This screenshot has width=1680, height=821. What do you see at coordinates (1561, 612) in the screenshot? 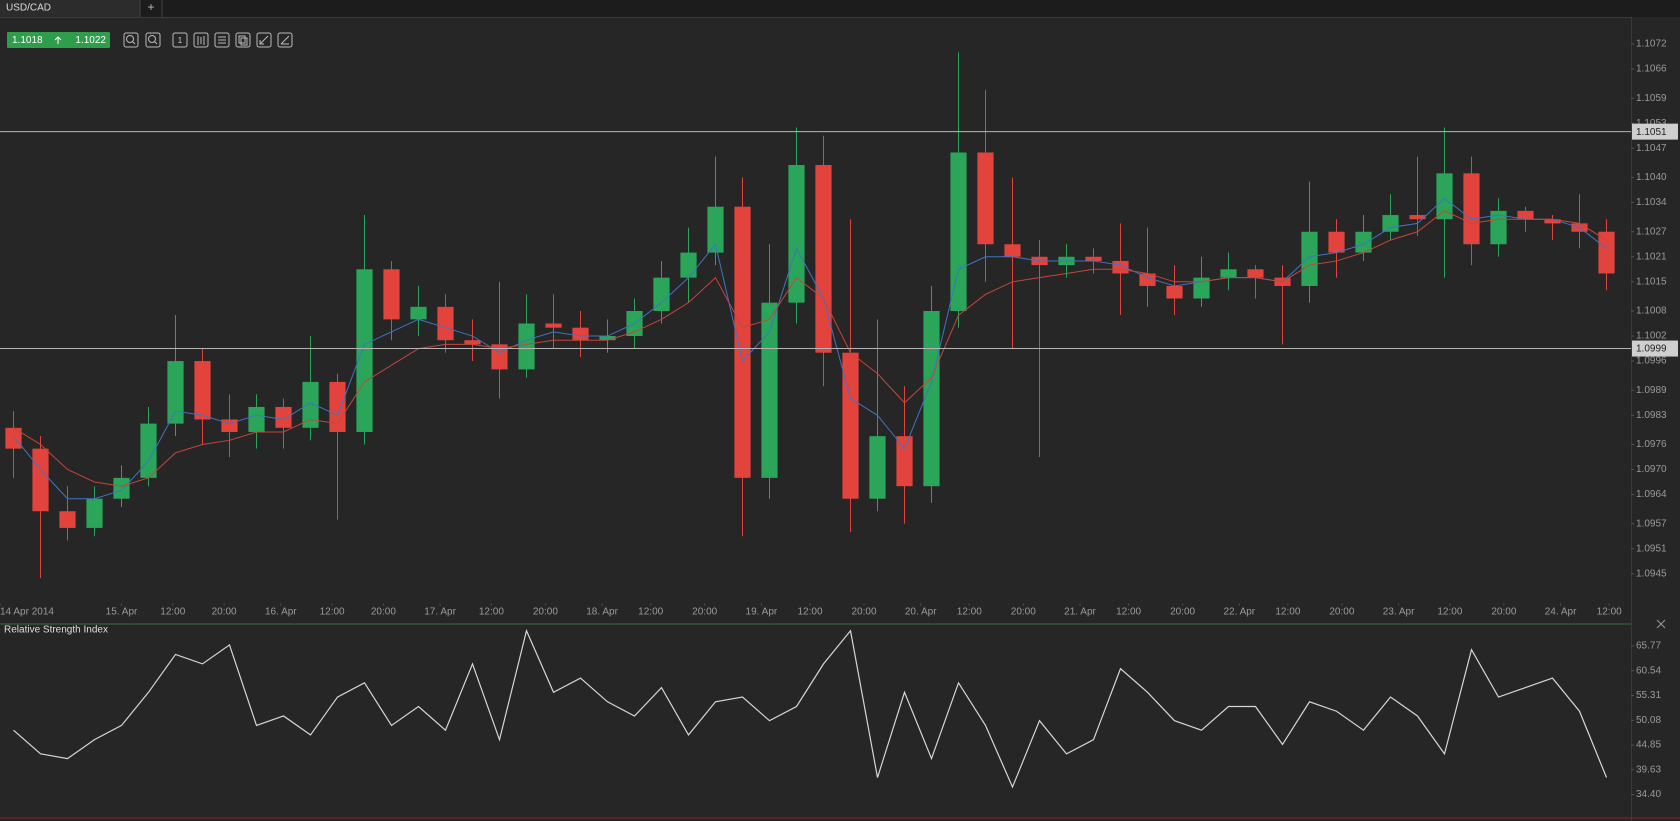
I see `x-tick-label: 24. Apr` at bounding box center [1561, 612].